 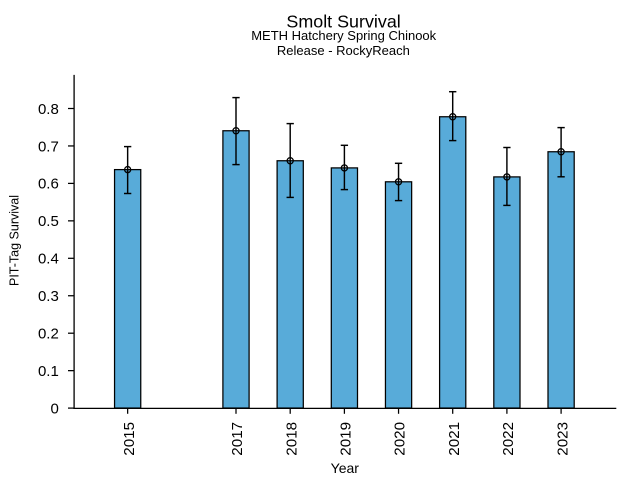 What do you see at coordinates (343, 22) in the screenshot?
I see `svg-text: Smolt Survival` at bounding box center [343, 22].